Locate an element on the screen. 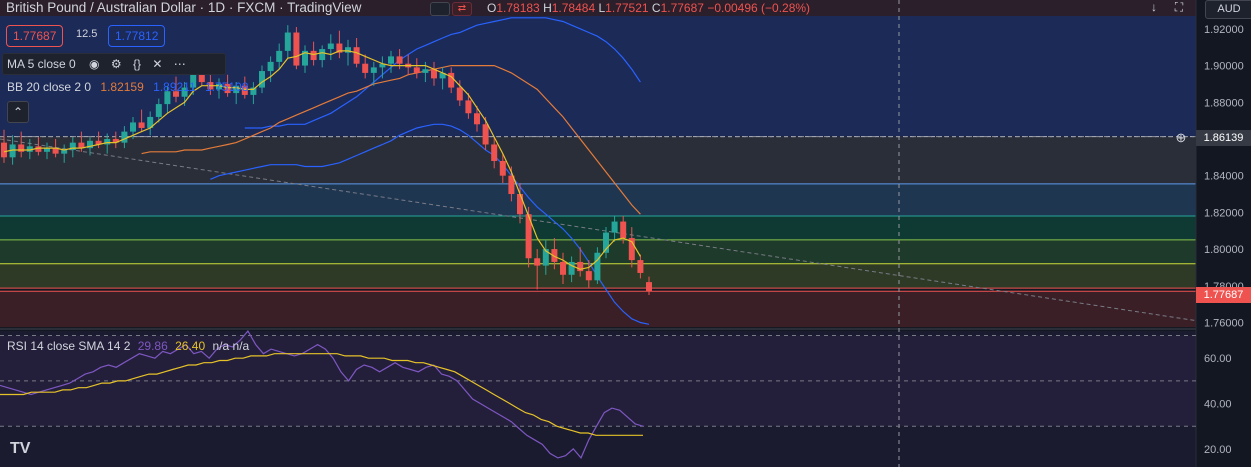  exchange-icon: ⇄ is located at coordinates (462, 8).